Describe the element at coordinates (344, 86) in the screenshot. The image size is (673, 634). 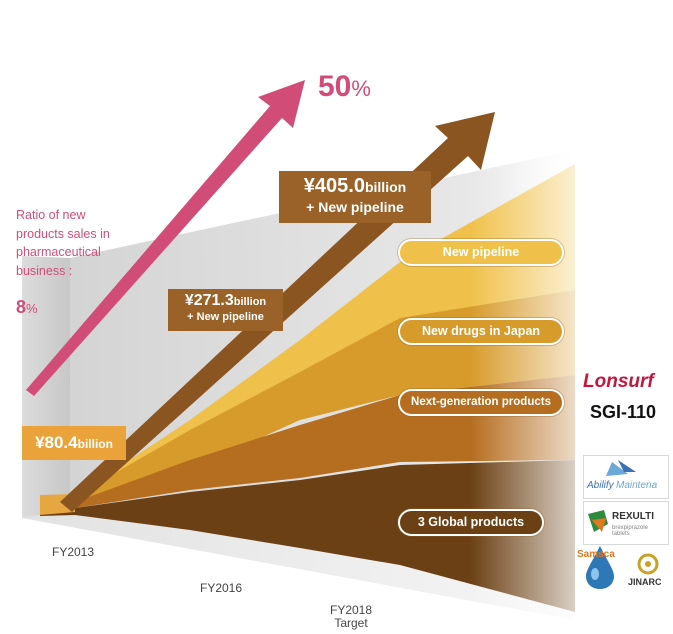
I see `ratio-target-value: 50%` at that location.